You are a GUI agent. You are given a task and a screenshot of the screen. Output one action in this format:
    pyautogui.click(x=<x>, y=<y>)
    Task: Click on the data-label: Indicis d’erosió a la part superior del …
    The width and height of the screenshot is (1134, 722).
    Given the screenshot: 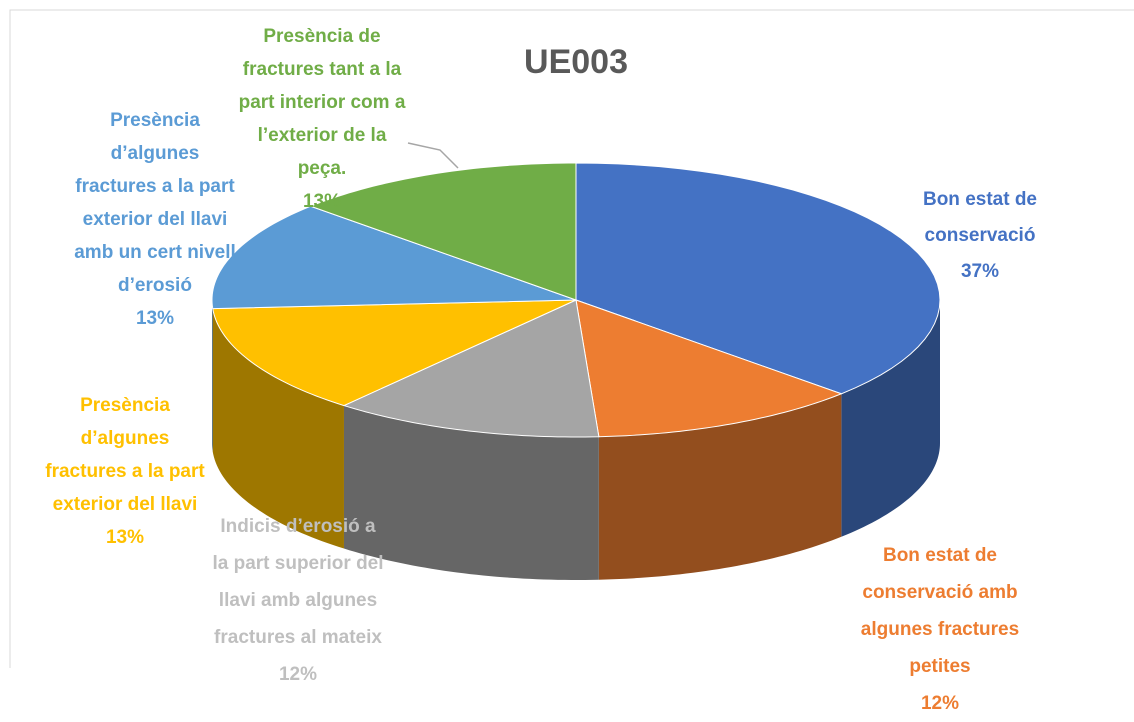 What is the action you would take?
    pyautogui.click(x=297, y=600)
    